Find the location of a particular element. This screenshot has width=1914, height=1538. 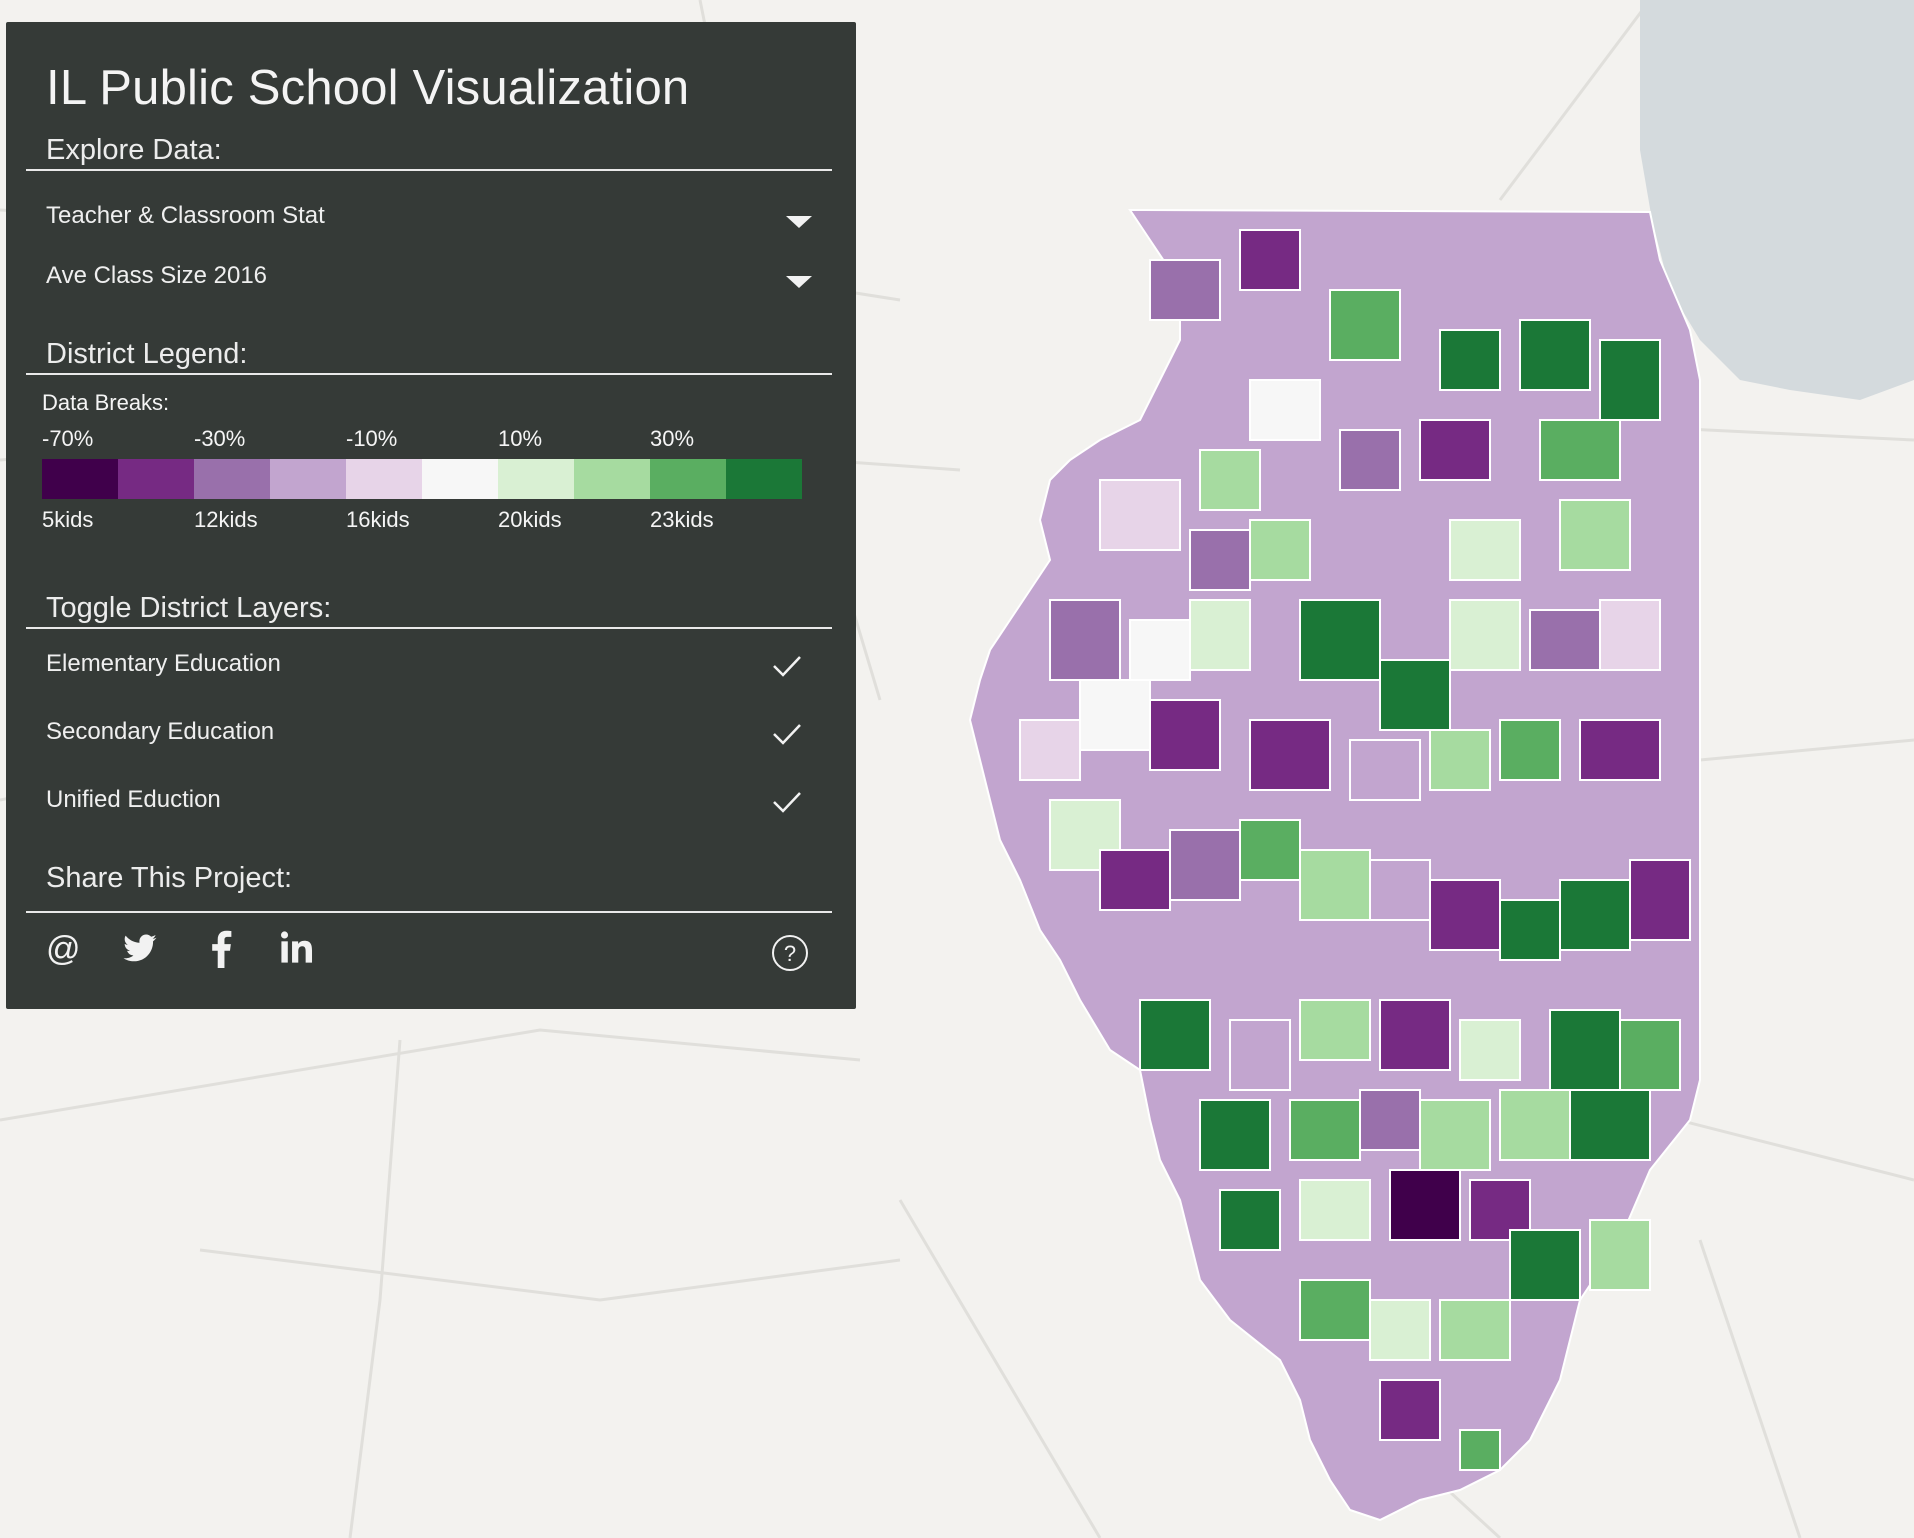

layers-heading: Toggle District Layers: is located at coordinates (189, 608).